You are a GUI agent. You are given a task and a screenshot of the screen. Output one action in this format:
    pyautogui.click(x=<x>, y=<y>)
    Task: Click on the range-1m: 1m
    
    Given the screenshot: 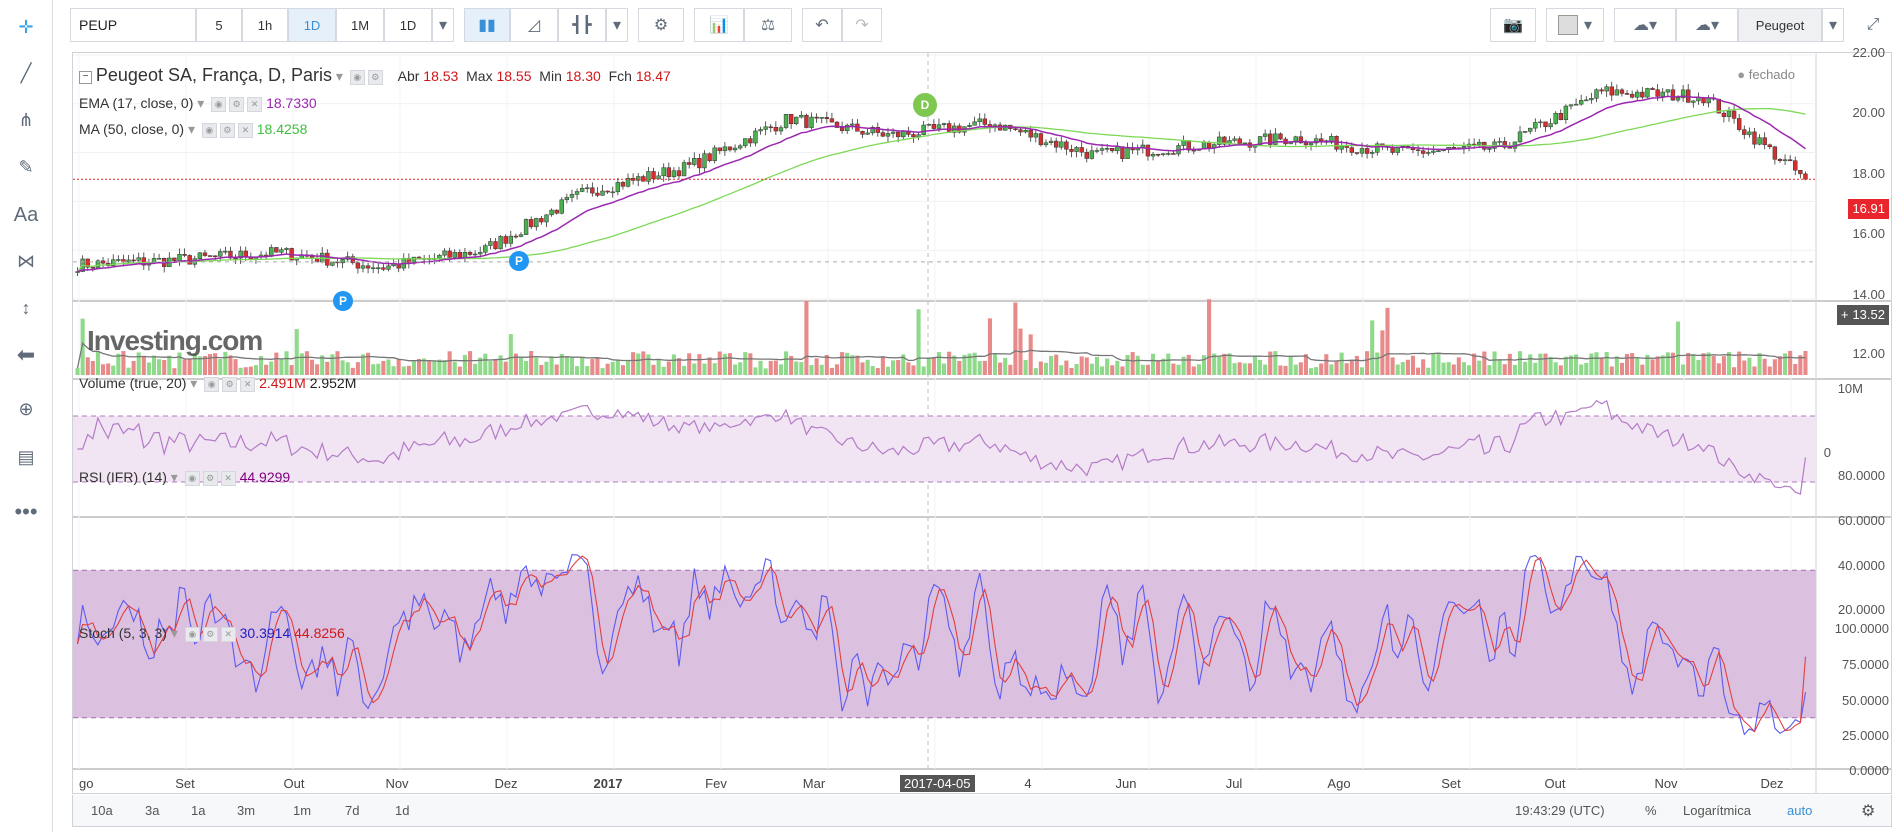 What is the action you would take?
    pyautogui.click(x=302, y=810)
    